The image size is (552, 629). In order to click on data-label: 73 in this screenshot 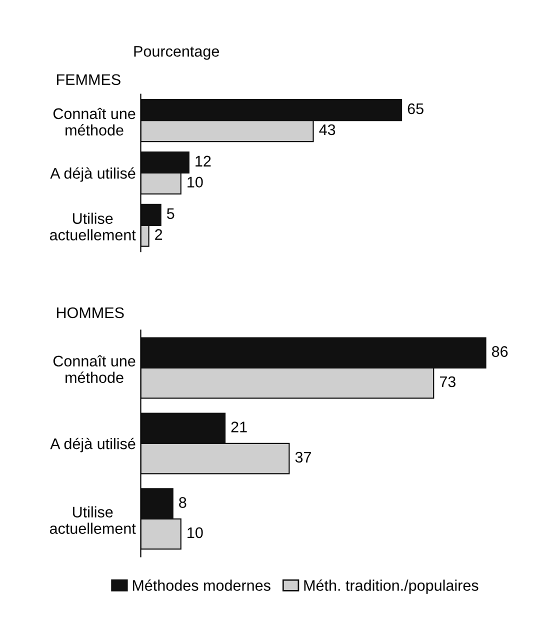, I will do `click(448, 382)`.